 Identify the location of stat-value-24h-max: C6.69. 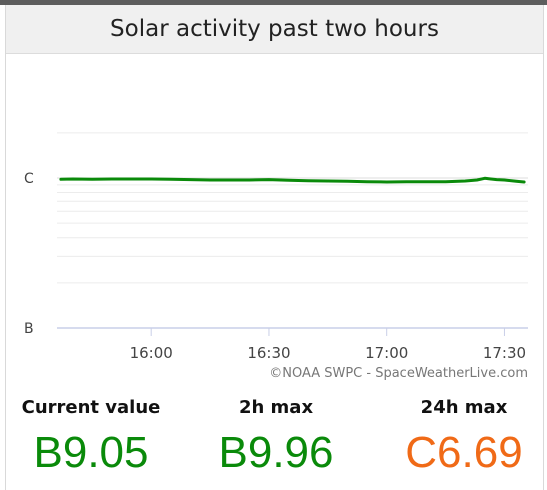
(464, 452).